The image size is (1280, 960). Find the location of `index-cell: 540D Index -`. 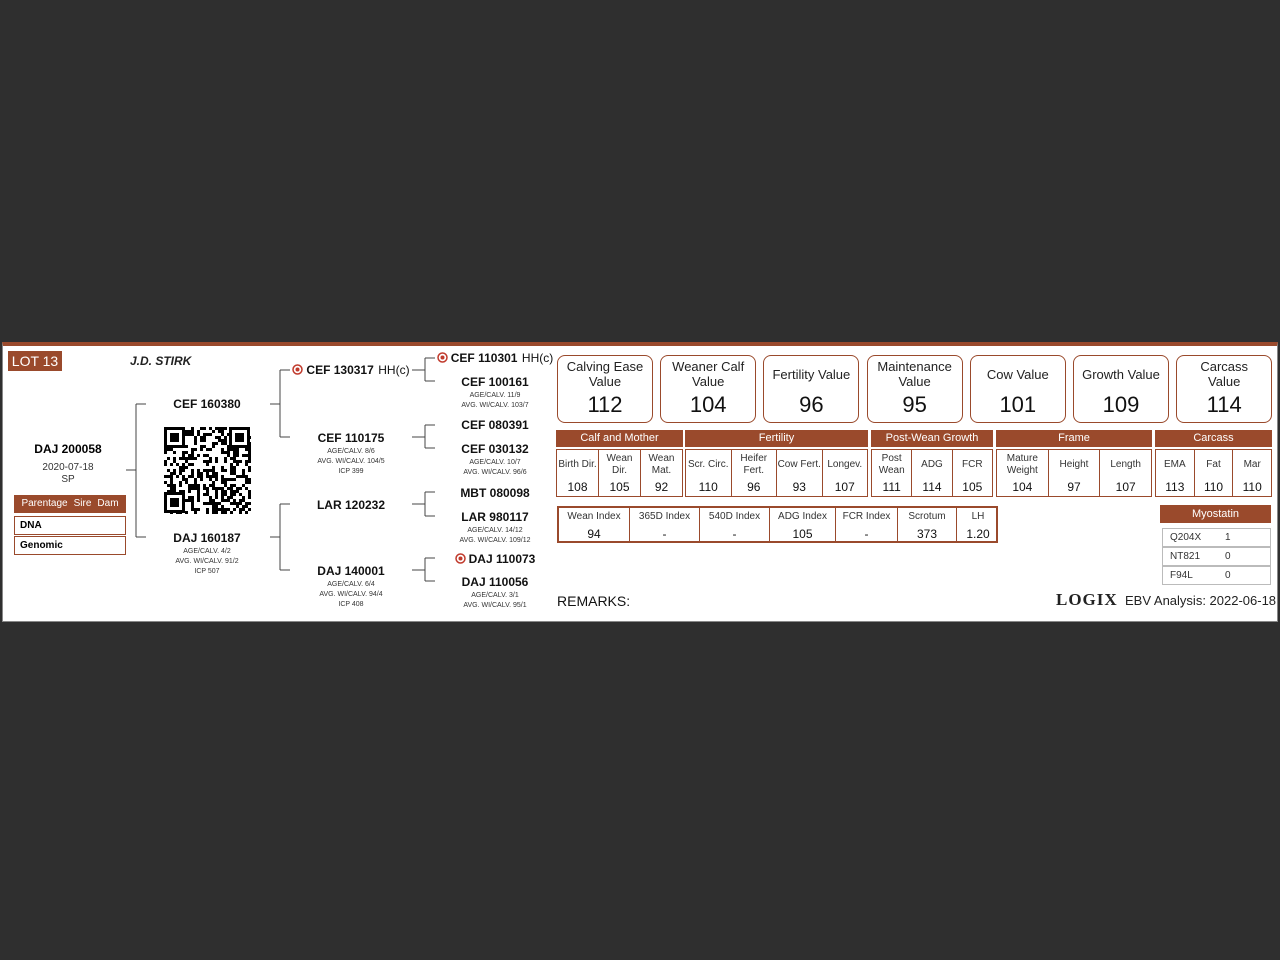

index-cell: 540D Index - is located at coordinates (735, 524).